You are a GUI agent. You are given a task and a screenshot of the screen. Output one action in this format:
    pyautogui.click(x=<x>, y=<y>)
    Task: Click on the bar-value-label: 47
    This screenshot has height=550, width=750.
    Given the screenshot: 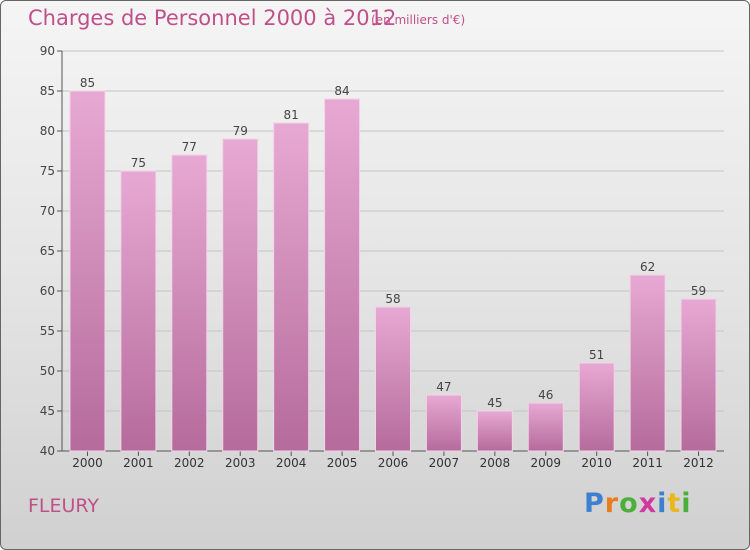 What is the action you would take?
    pyautogui.click(x=443, y=387)
    